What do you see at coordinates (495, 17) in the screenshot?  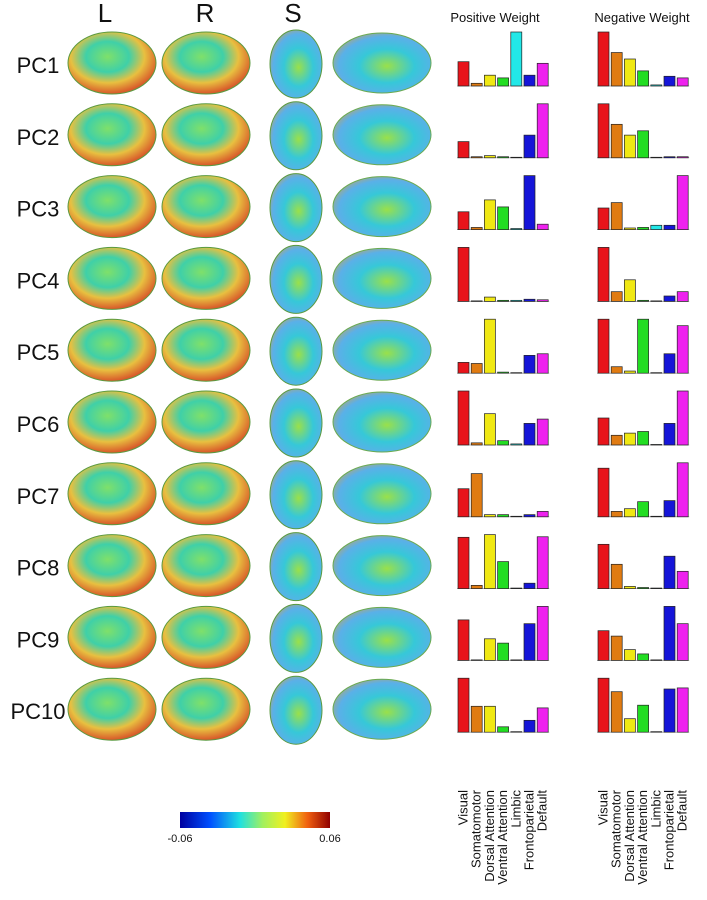 I see `panel-title: Positive Weight` at bounding box center [495, 17].